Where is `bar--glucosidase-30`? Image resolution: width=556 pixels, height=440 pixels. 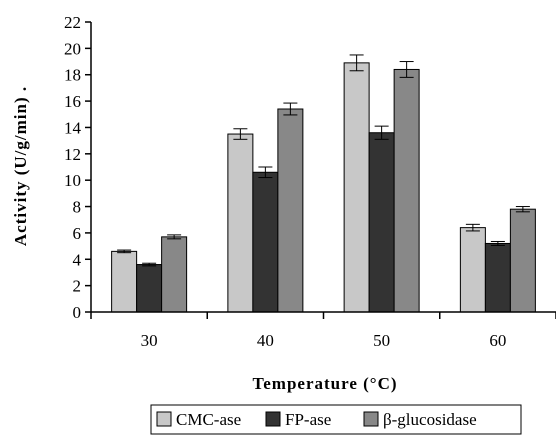
bar--glucosidase-30 is located at coordinates (174, 274).